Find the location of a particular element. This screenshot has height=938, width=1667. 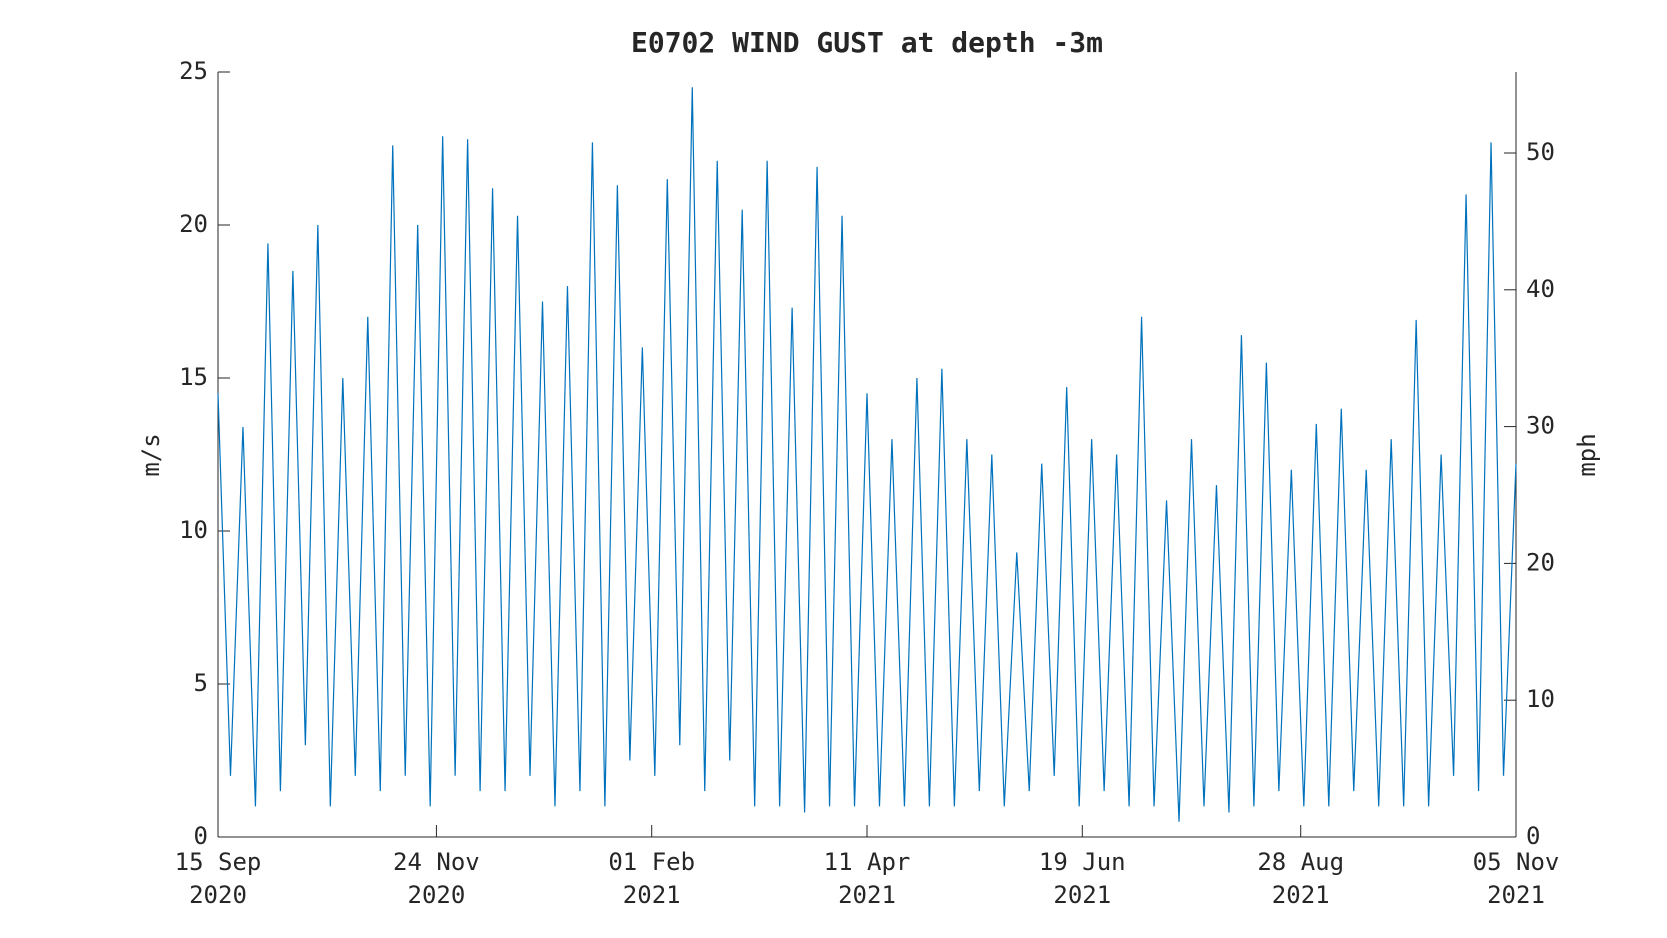

y-tick-label: 20 is located at coordinates (193, 224).